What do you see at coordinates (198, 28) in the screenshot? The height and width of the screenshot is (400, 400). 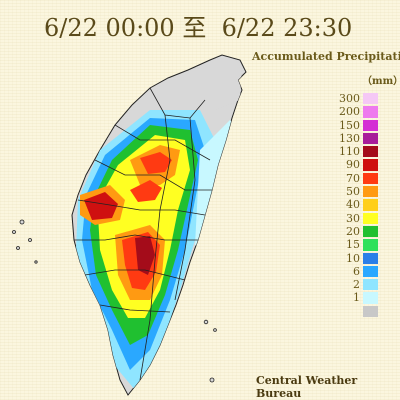 I see `page-title: 6/22 00:00 至 6/22 23:30` at bounding box center [198, 28].